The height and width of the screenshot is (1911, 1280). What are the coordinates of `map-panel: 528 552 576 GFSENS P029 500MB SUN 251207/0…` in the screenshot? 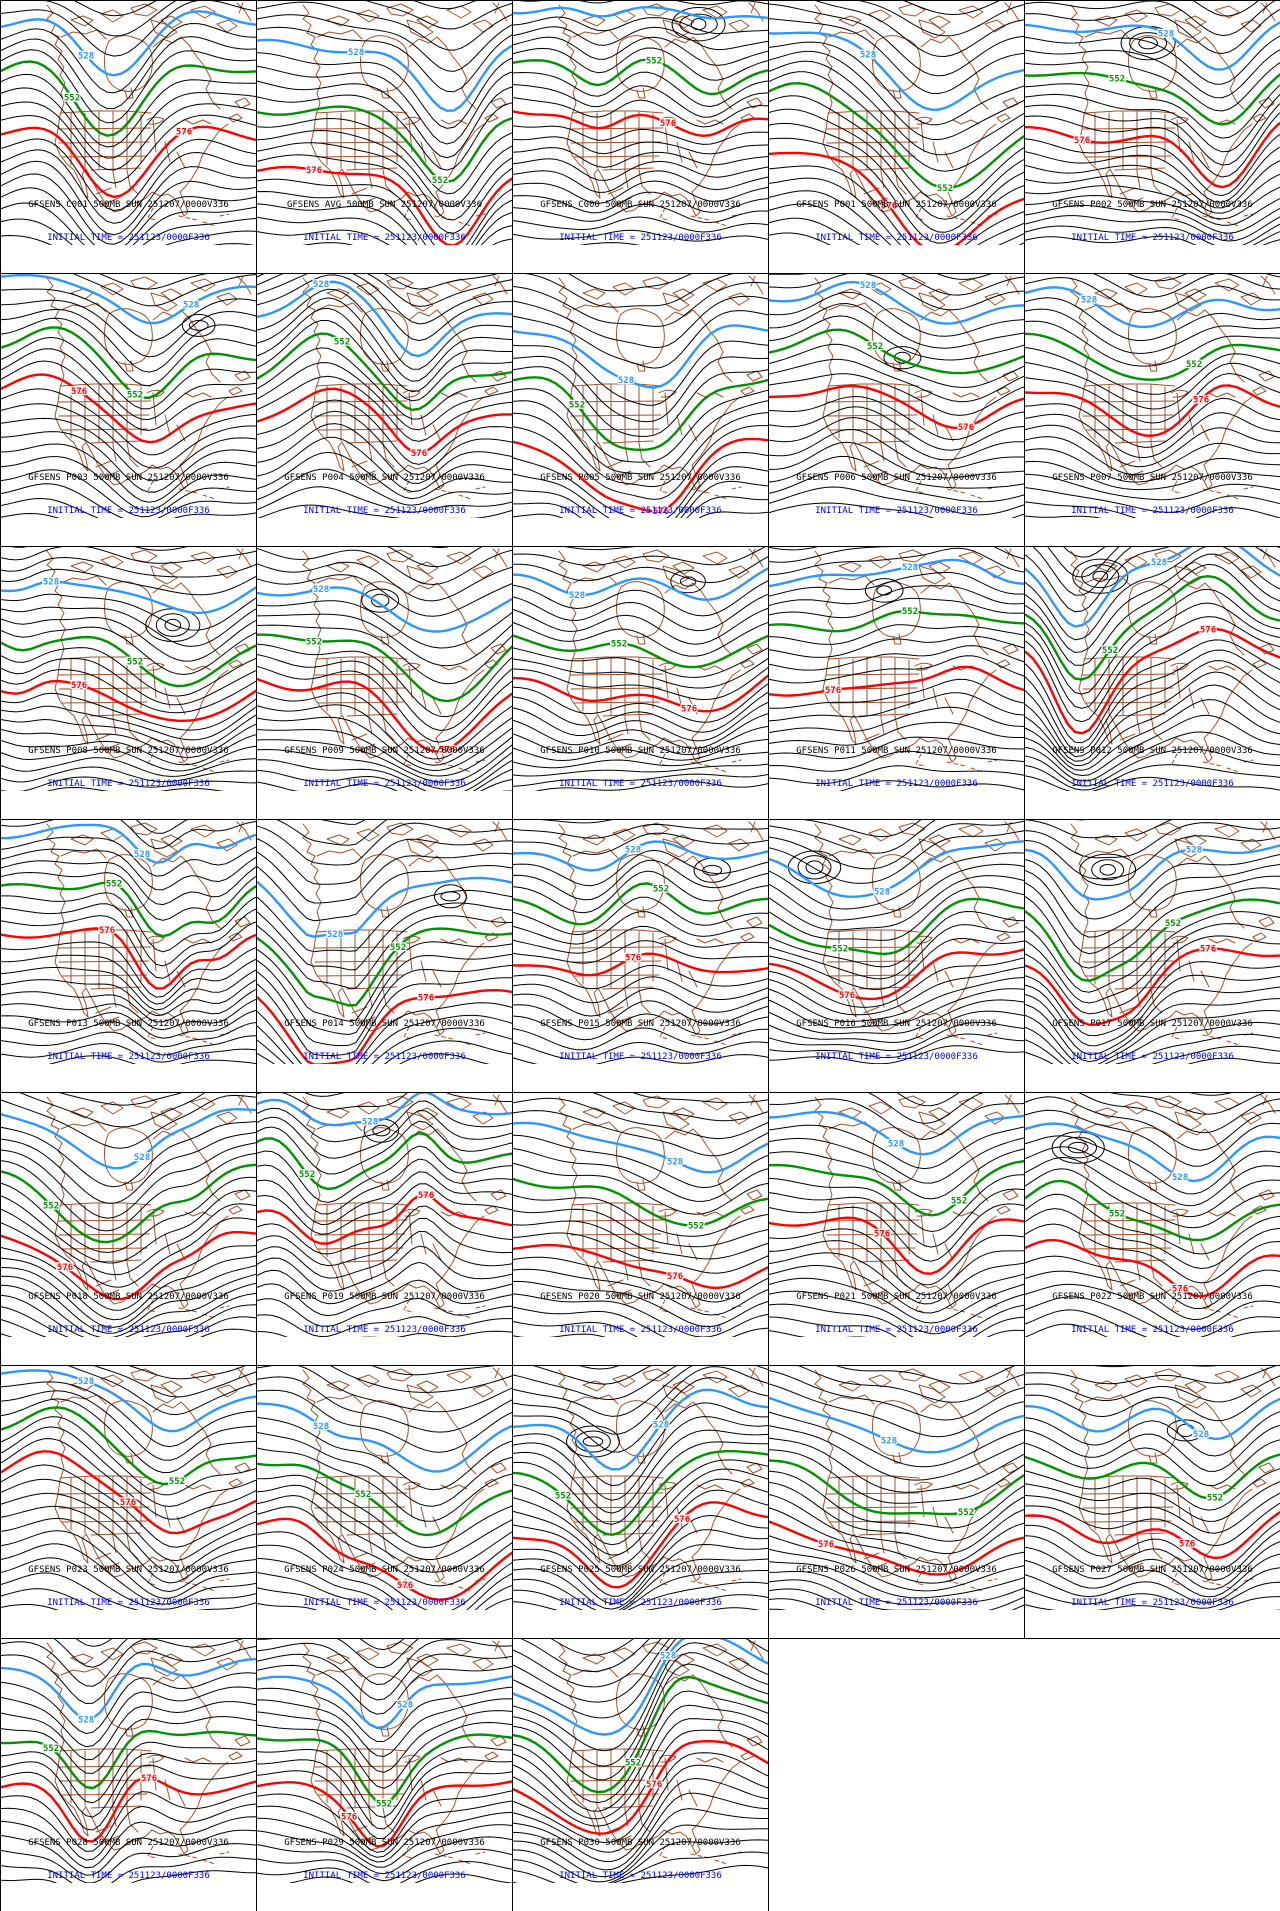 It's located at (384, 1774).